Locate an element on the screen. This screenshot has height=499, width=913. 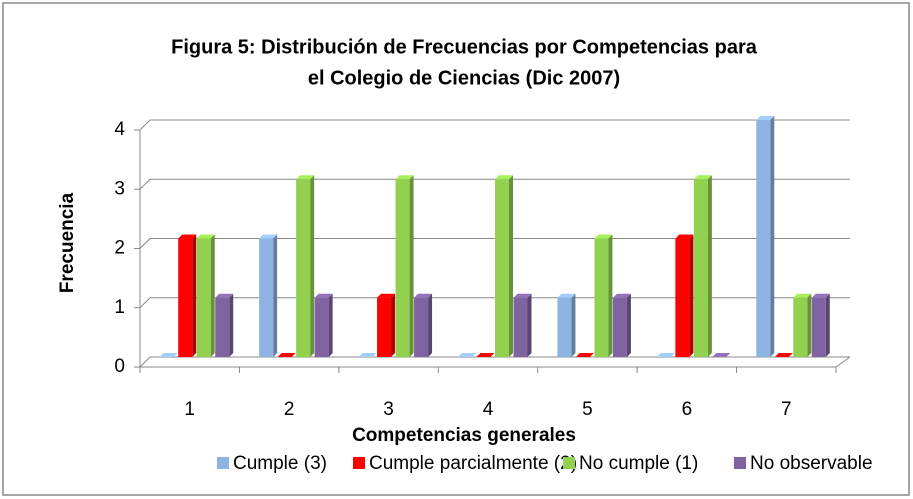
x-tick-label: 4 is located at coordinates (488, 409).